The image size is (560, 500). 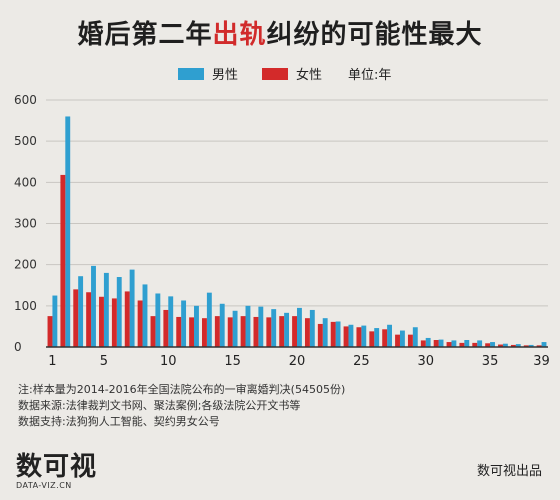 What do you see at coordinates (191, 73) in the screenshot?
I see `legend-swatch-male` at bounding box center [191, 73].